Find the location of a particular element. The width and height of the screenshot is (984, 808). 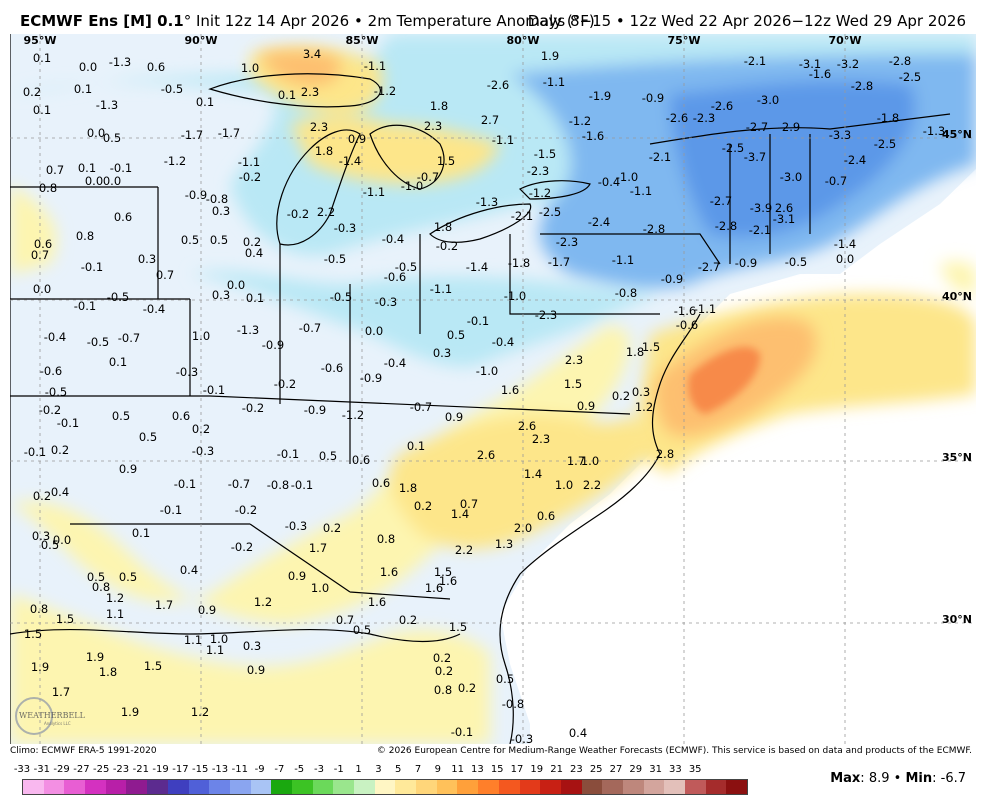

anomaly-value: -2.8 is located at coordinates (900, 61).